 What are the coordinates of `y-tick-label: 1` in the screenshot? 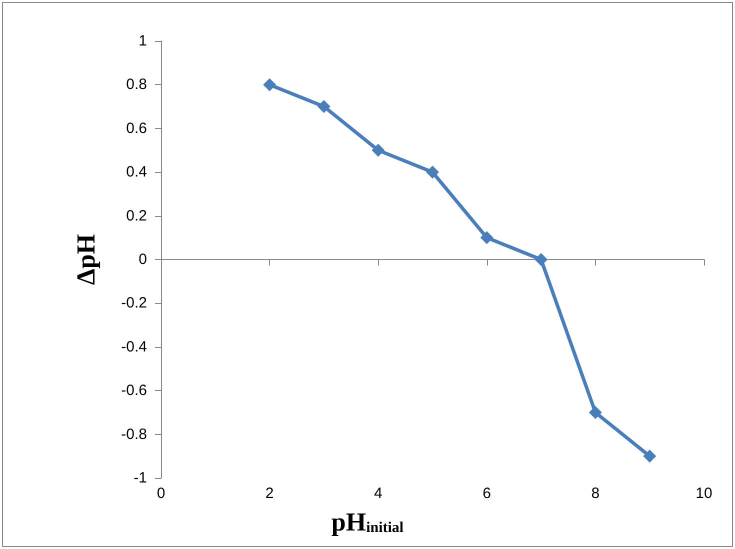 It's located at (142, 41).